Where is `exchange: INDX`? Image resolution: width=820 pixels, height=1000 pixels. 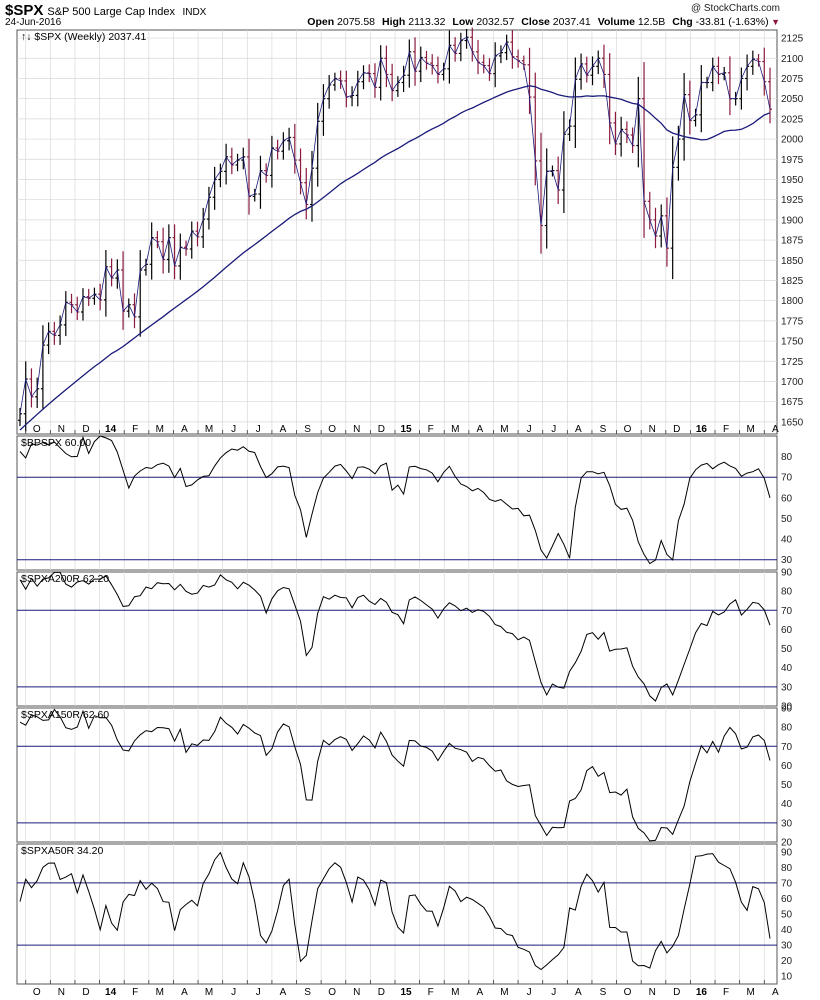
exchange: INDX is located at coordinates (194, 12).